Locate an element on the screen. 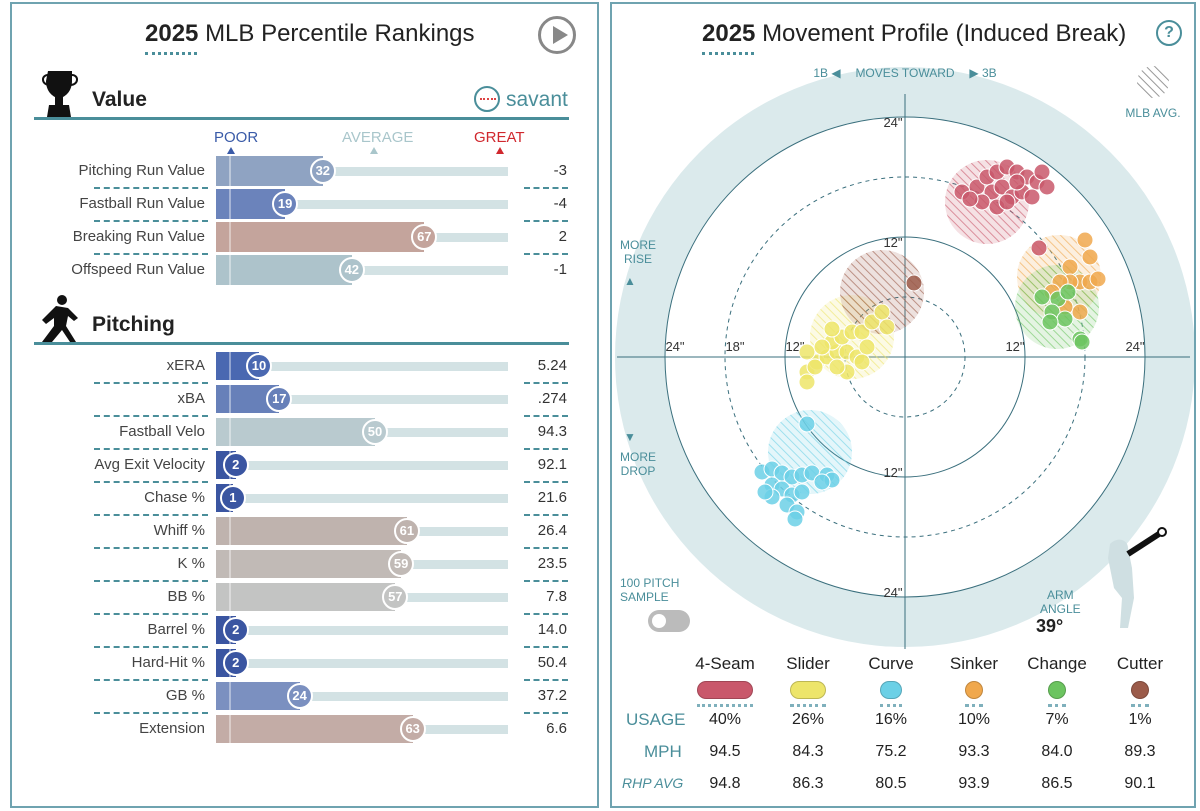 Image resolution: width=1200 pixels, height=811 pixels. savant-logo: savant is located at coordinates (537, 99).